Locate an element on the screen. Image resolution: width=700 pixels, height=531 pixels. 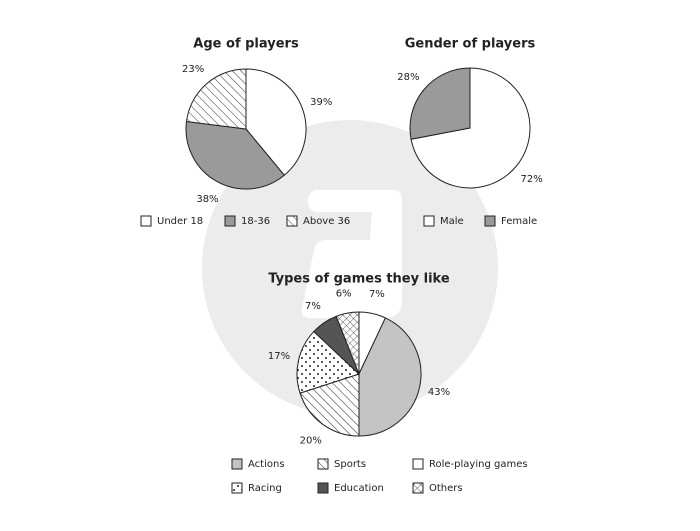
legend-label: Others is located at coordinates (446, 488).